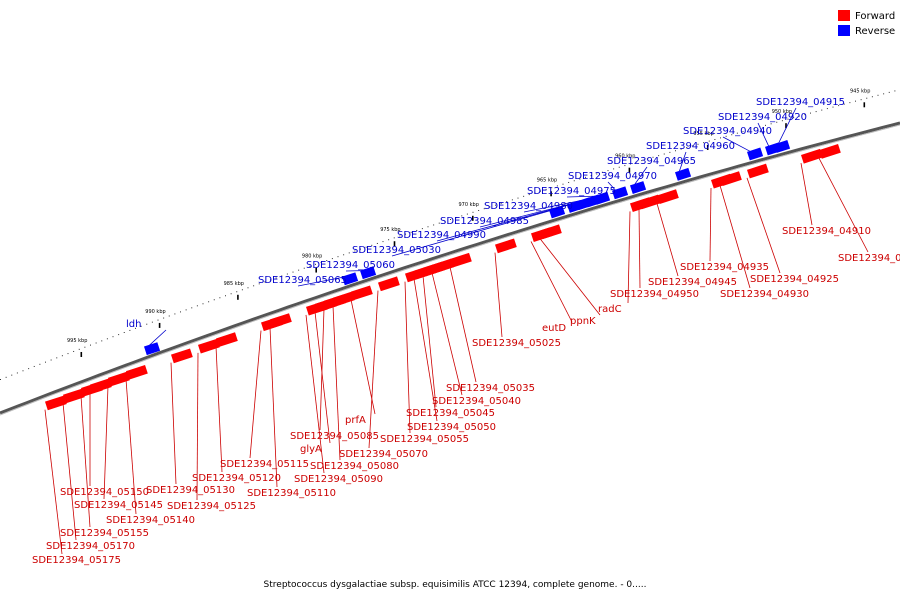 Image resolution: width=900 pixels, height=600 pixels. What do you see at coordinates (312, 257) in the screenshot?
I see `scale-tick-label: 980 kbp` at bounding box center [312, 257].